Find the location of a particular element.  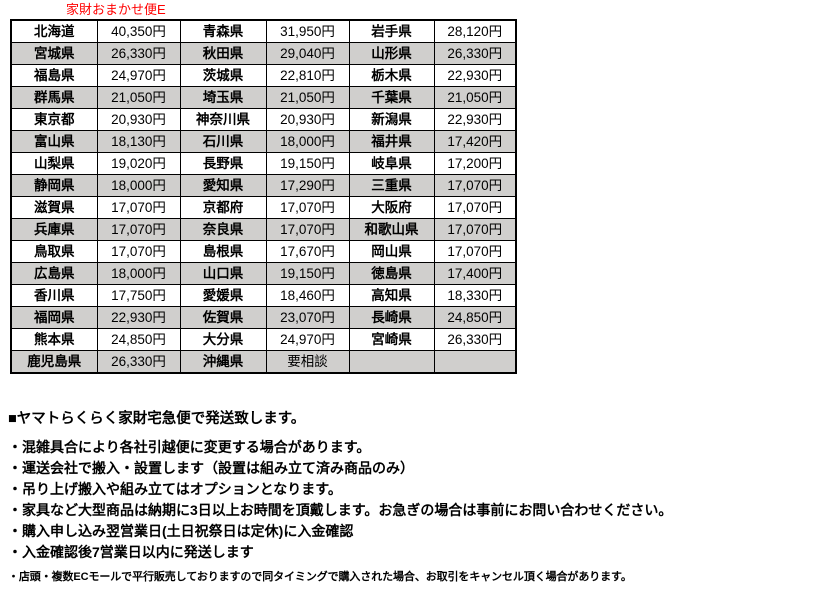

shipping-price: 要相談 is located at coordinates (307, 362).